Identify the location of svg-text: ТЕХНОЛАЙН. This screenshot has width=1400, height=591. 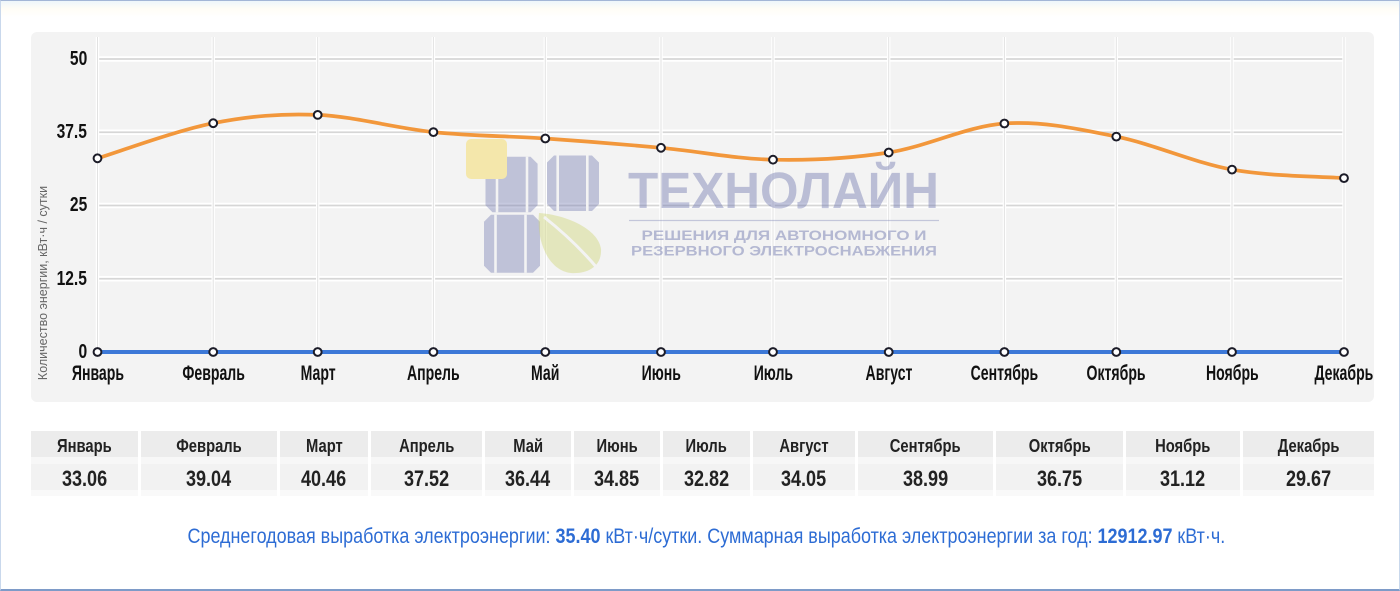
(783, 190).